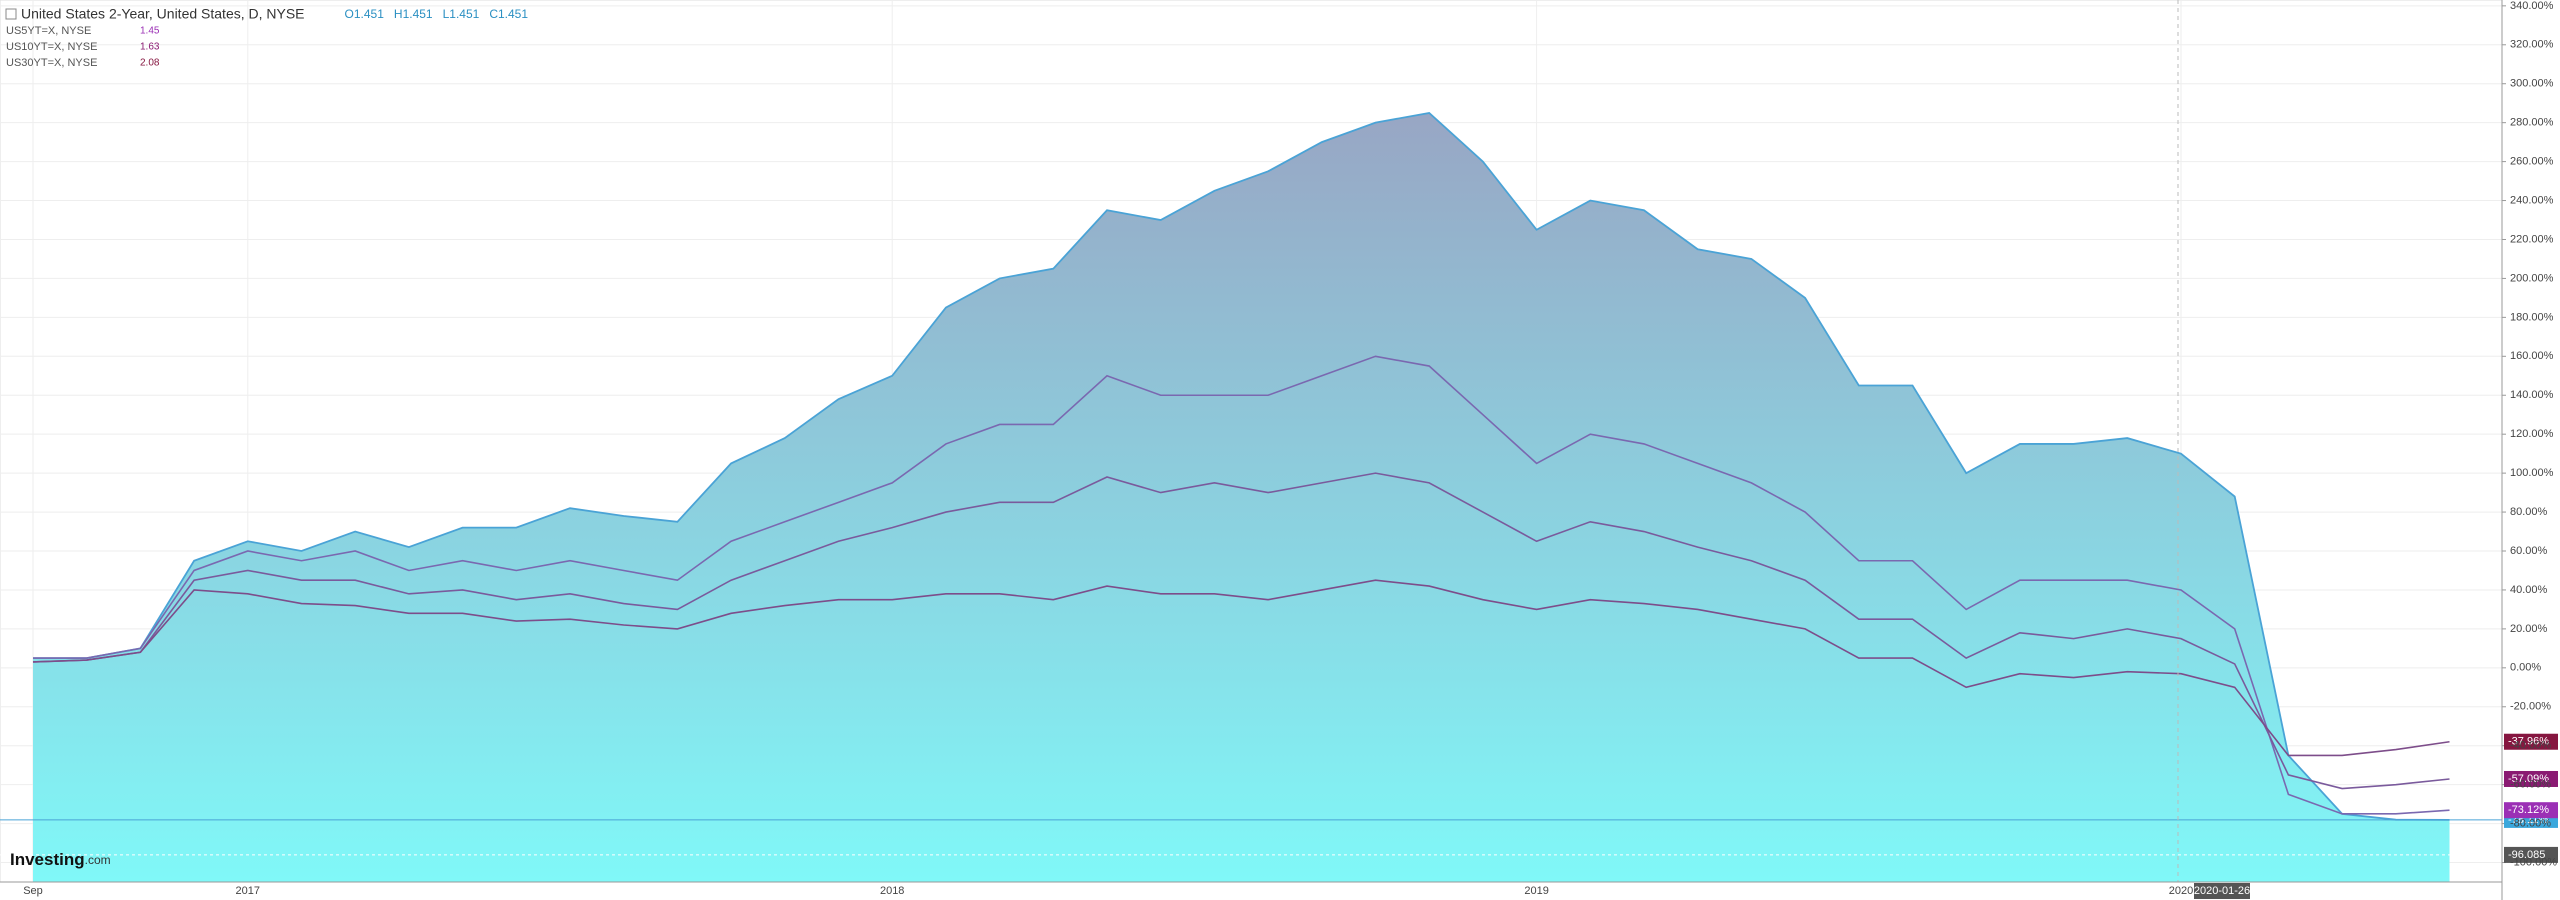 The image size is (2560, 900). What do you see at coordinates (2528, 779) in the screenshot?
I see `value-label: -57.09%` at bounding box center [2528, 779].